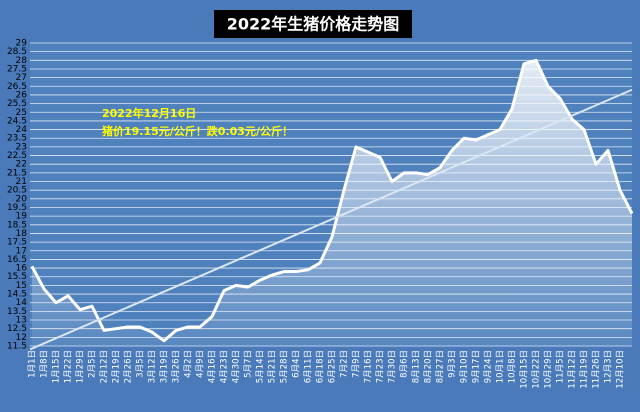 The height and width of the screenshot is (412, 640). I want to click on y-tick-label: 27.5, so click(17, 69).